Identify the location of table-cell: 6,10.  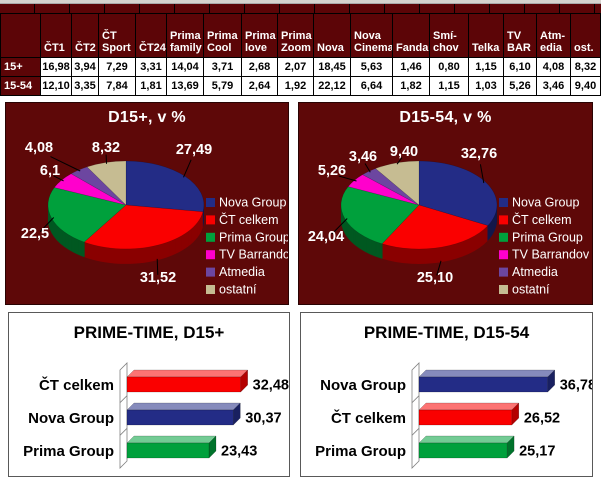
(520, 67).